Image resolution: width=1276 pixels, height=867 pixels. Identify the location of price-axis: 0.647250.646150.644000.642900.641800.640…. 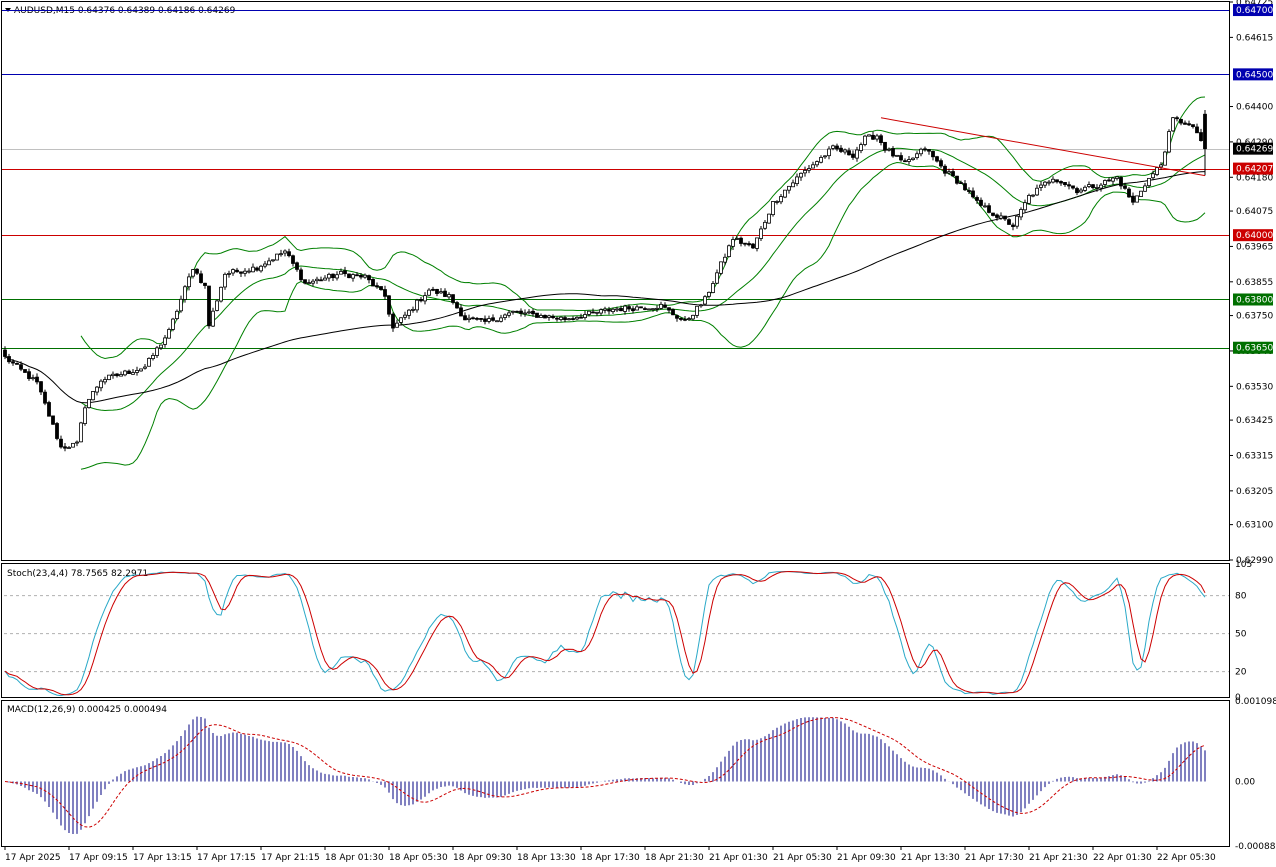
(1251, 283).